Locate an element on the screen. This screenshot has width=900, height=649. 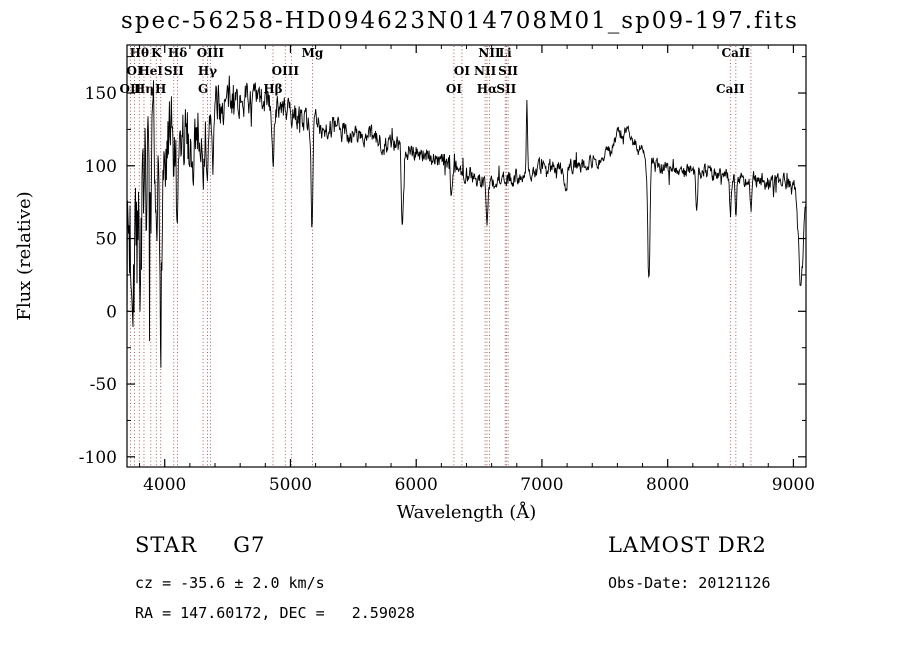
spectral-line-label: Li is located at coordinates (505, 53).